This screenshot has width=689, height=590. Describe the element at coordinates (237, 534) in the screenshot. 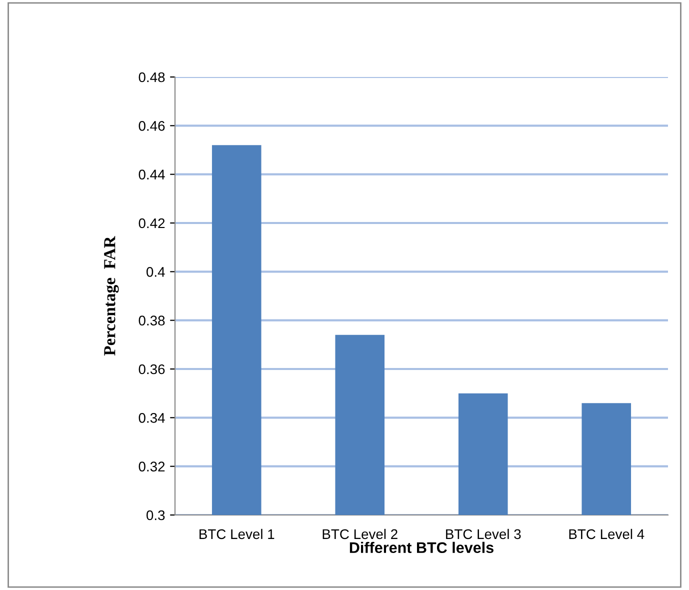

I see `x-tick-label: BTC Level 1` at that location.